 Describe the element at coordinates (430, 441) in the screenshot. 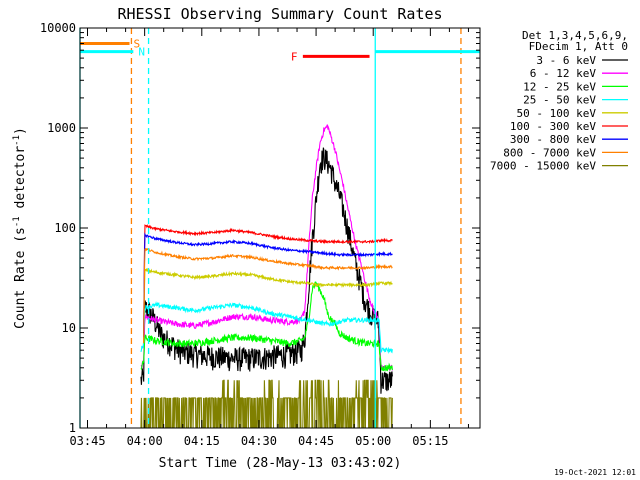

I see `x-tick-label: 05:15` at that location.